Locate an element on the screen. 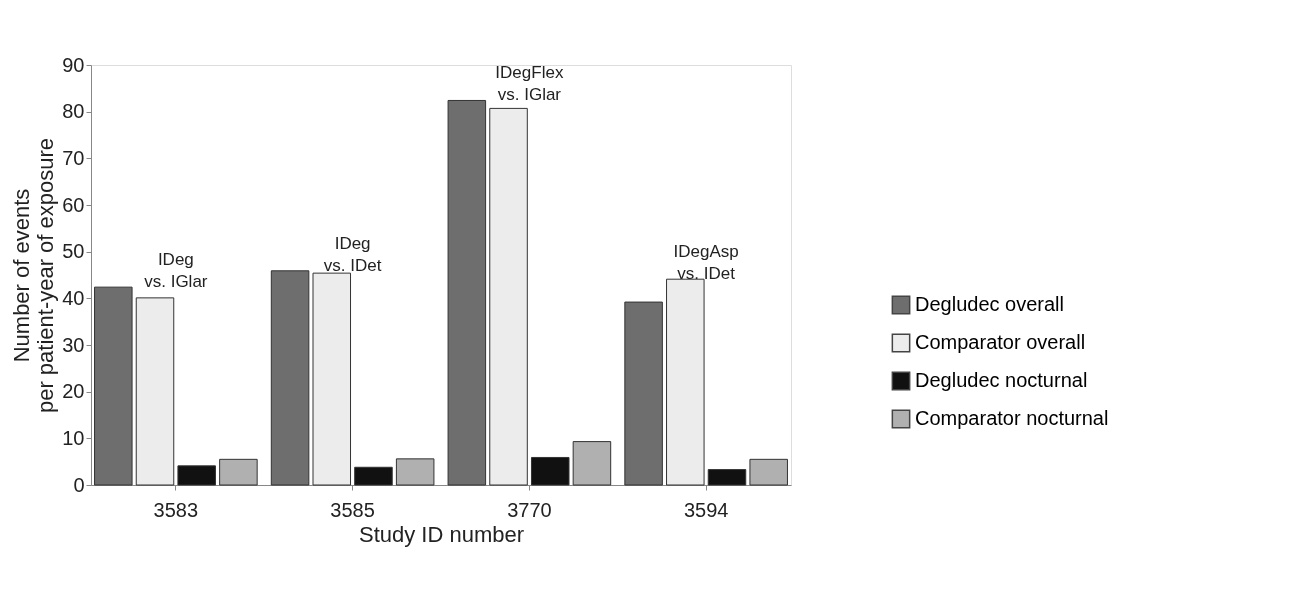  legend-label: Degludec nocturnal is located at coordinates (1001, 380).